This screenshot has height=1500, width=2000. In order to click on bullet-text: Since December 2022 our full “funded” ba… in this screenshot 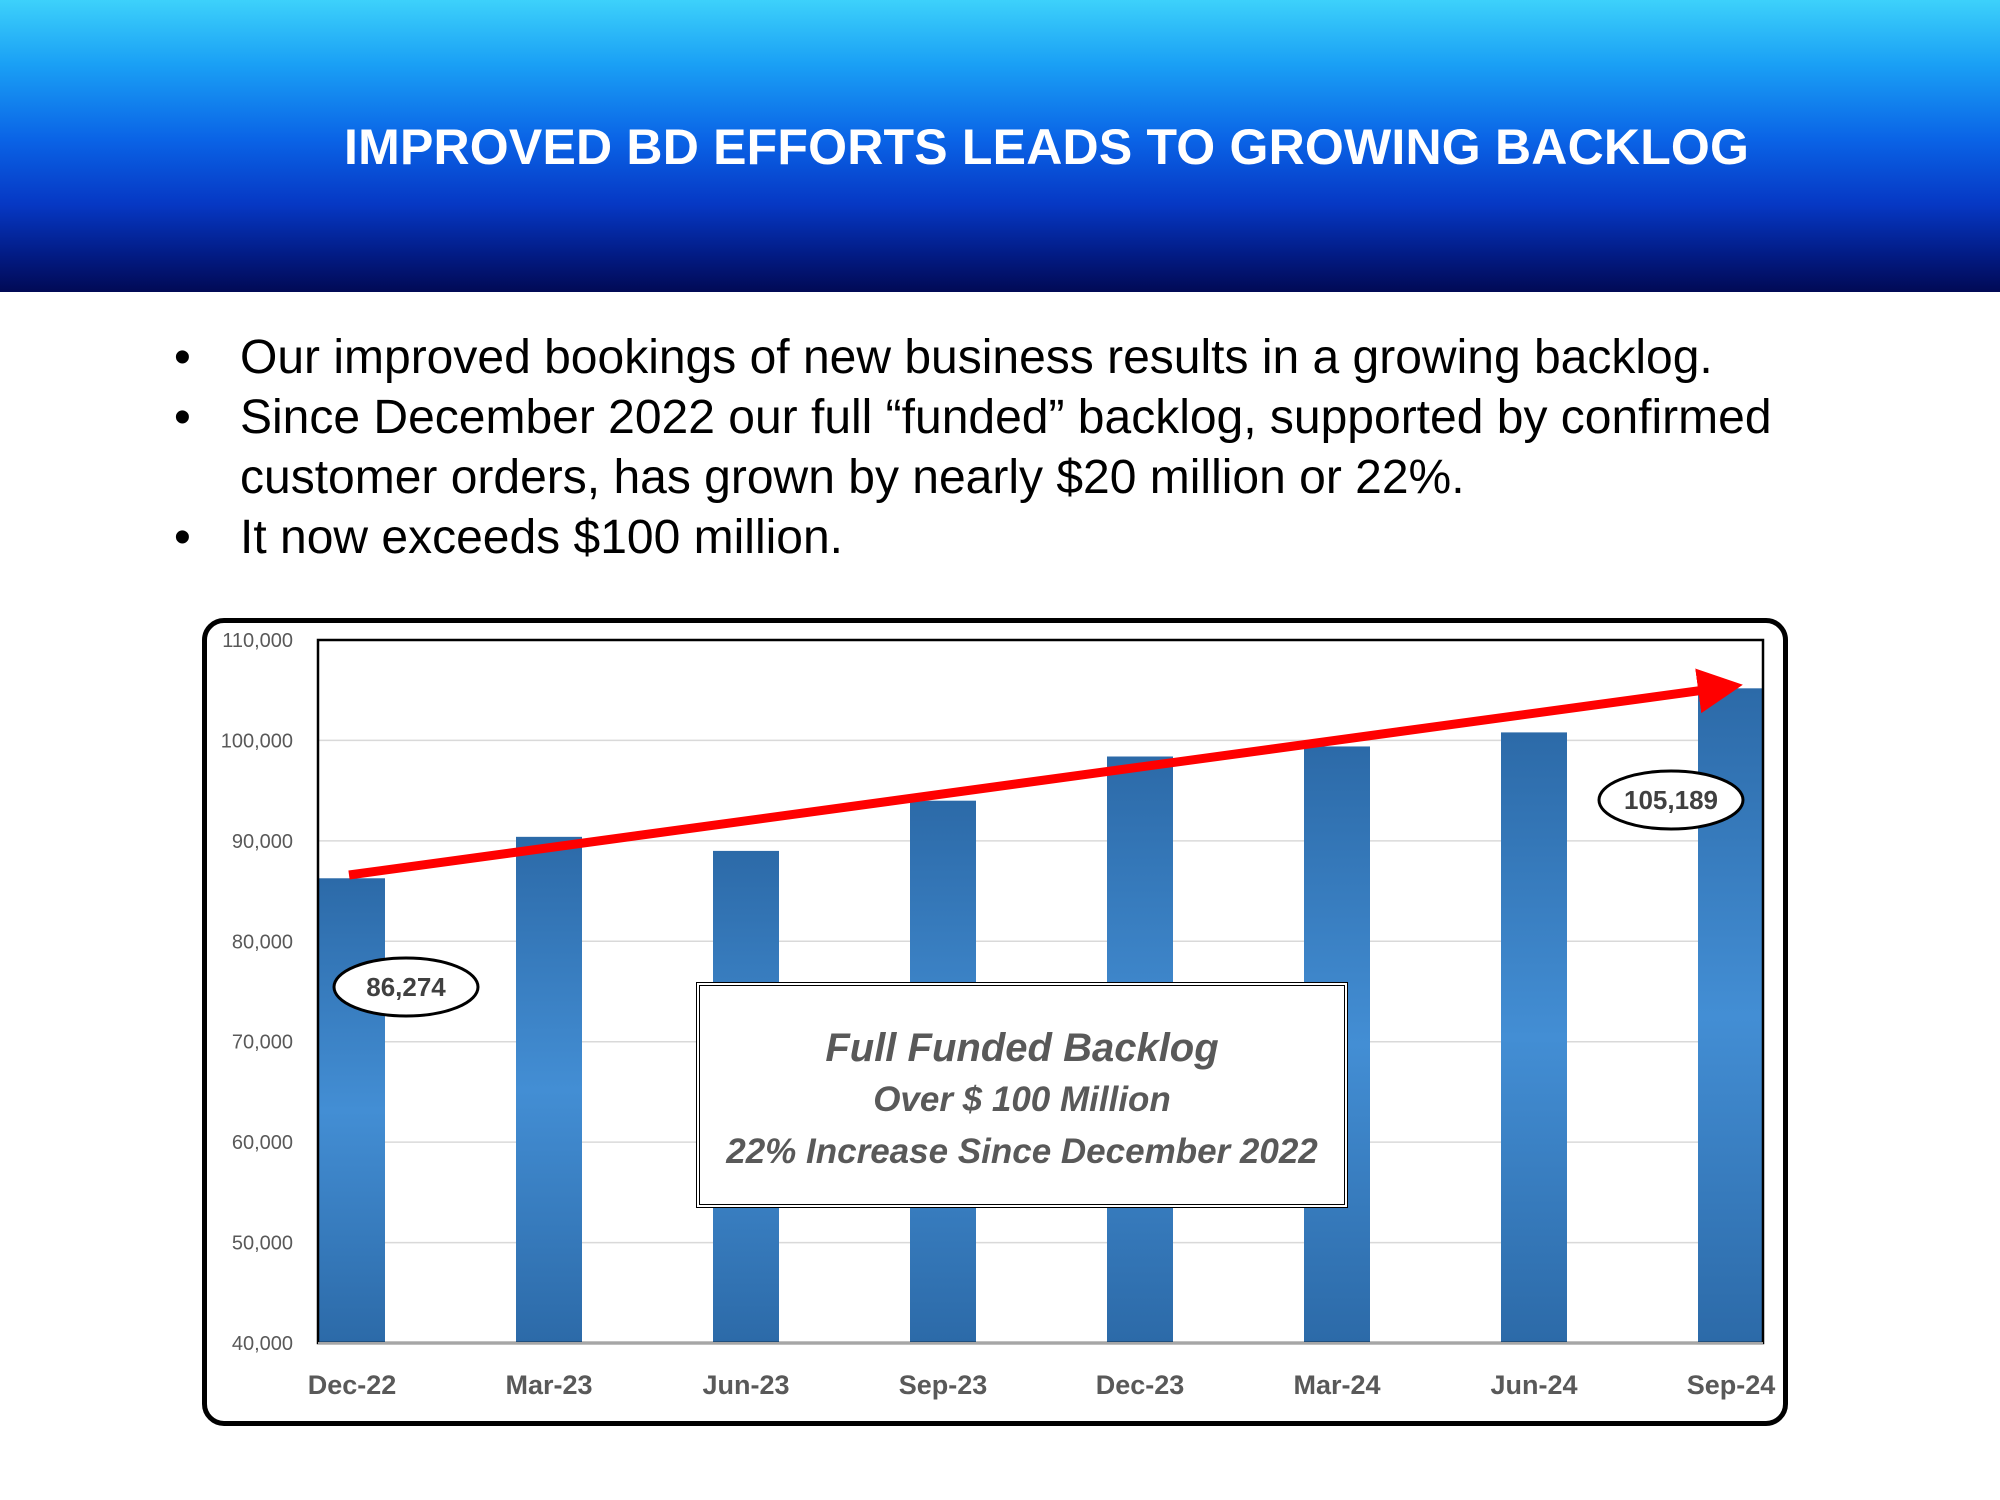, I will do `click(1006, 447)`.